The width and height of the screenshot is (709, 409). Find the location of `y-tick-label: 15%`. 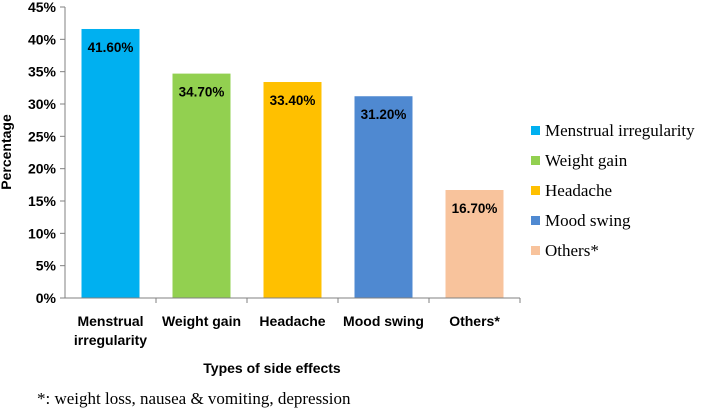

y-tick-label: 15% is located at coordinates (42, 201).